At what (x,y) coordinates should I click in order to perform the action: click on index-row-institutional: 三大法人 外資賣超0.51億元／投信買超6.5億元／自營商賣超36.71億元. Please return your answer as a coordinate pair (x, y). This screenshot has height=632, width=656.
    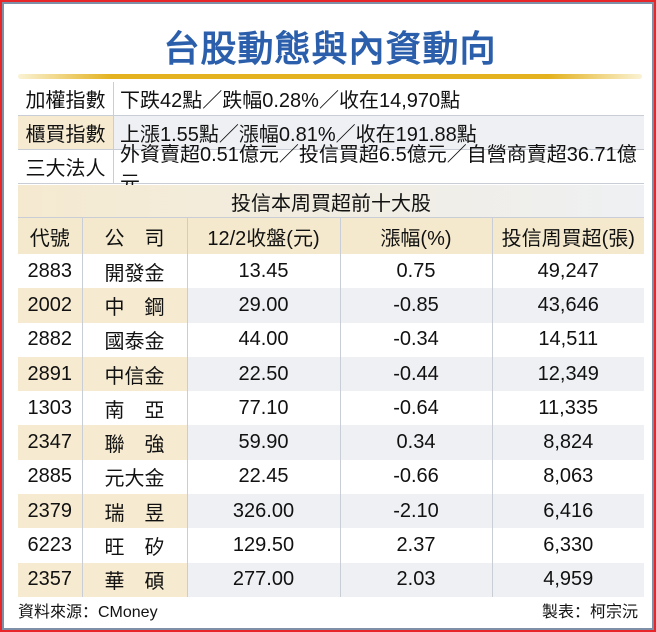
    Looking at the image, I should click on (331, 169).